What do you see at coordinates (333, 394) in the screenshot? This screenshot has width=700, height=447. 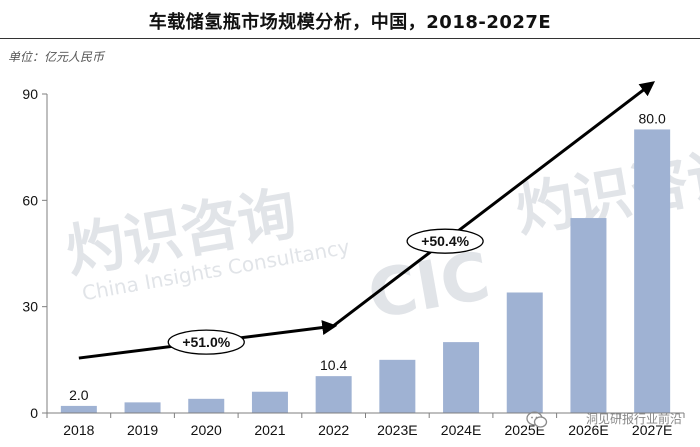 I see `bar-2022` at bounding box center [333, 394].